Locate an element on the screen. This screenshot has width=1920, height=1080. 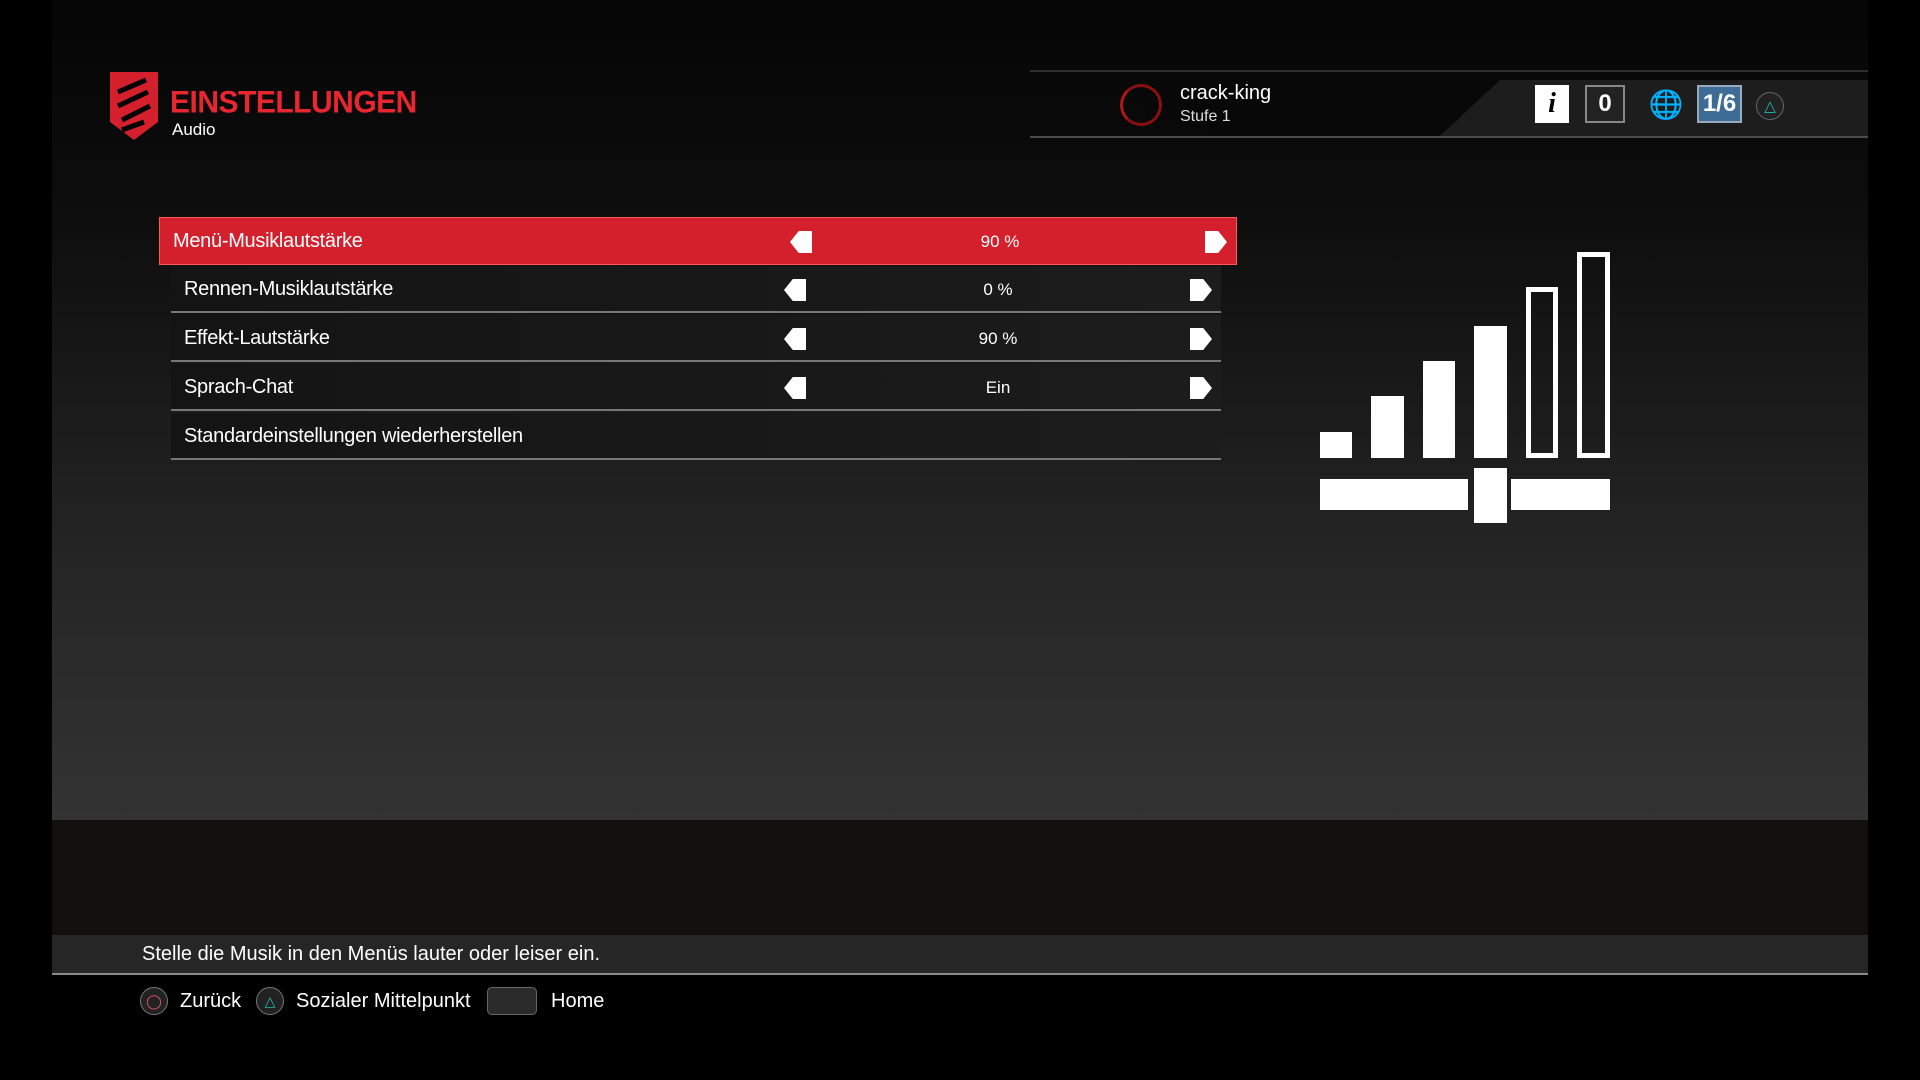
notification-count: 0 is located at coordinates (1605, 104).